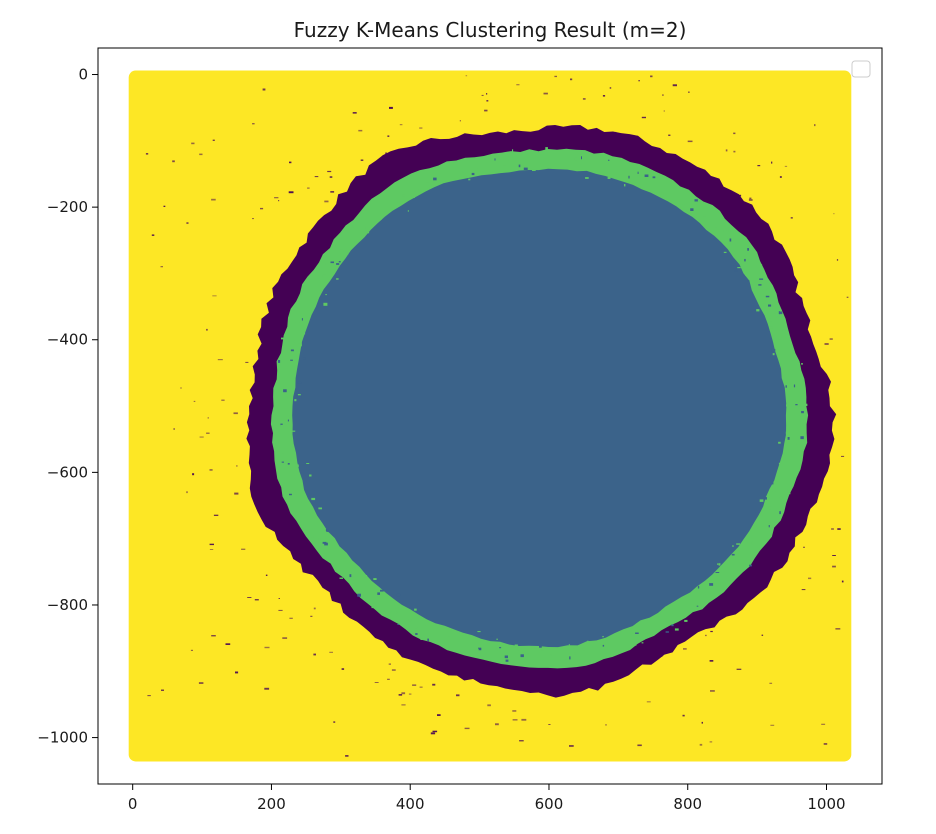 The image size is (936, 834). What do you see at coordinates (410, 804) in the screenshot?
I see `x-tick-label: 400` at bounding box center [410, 804].